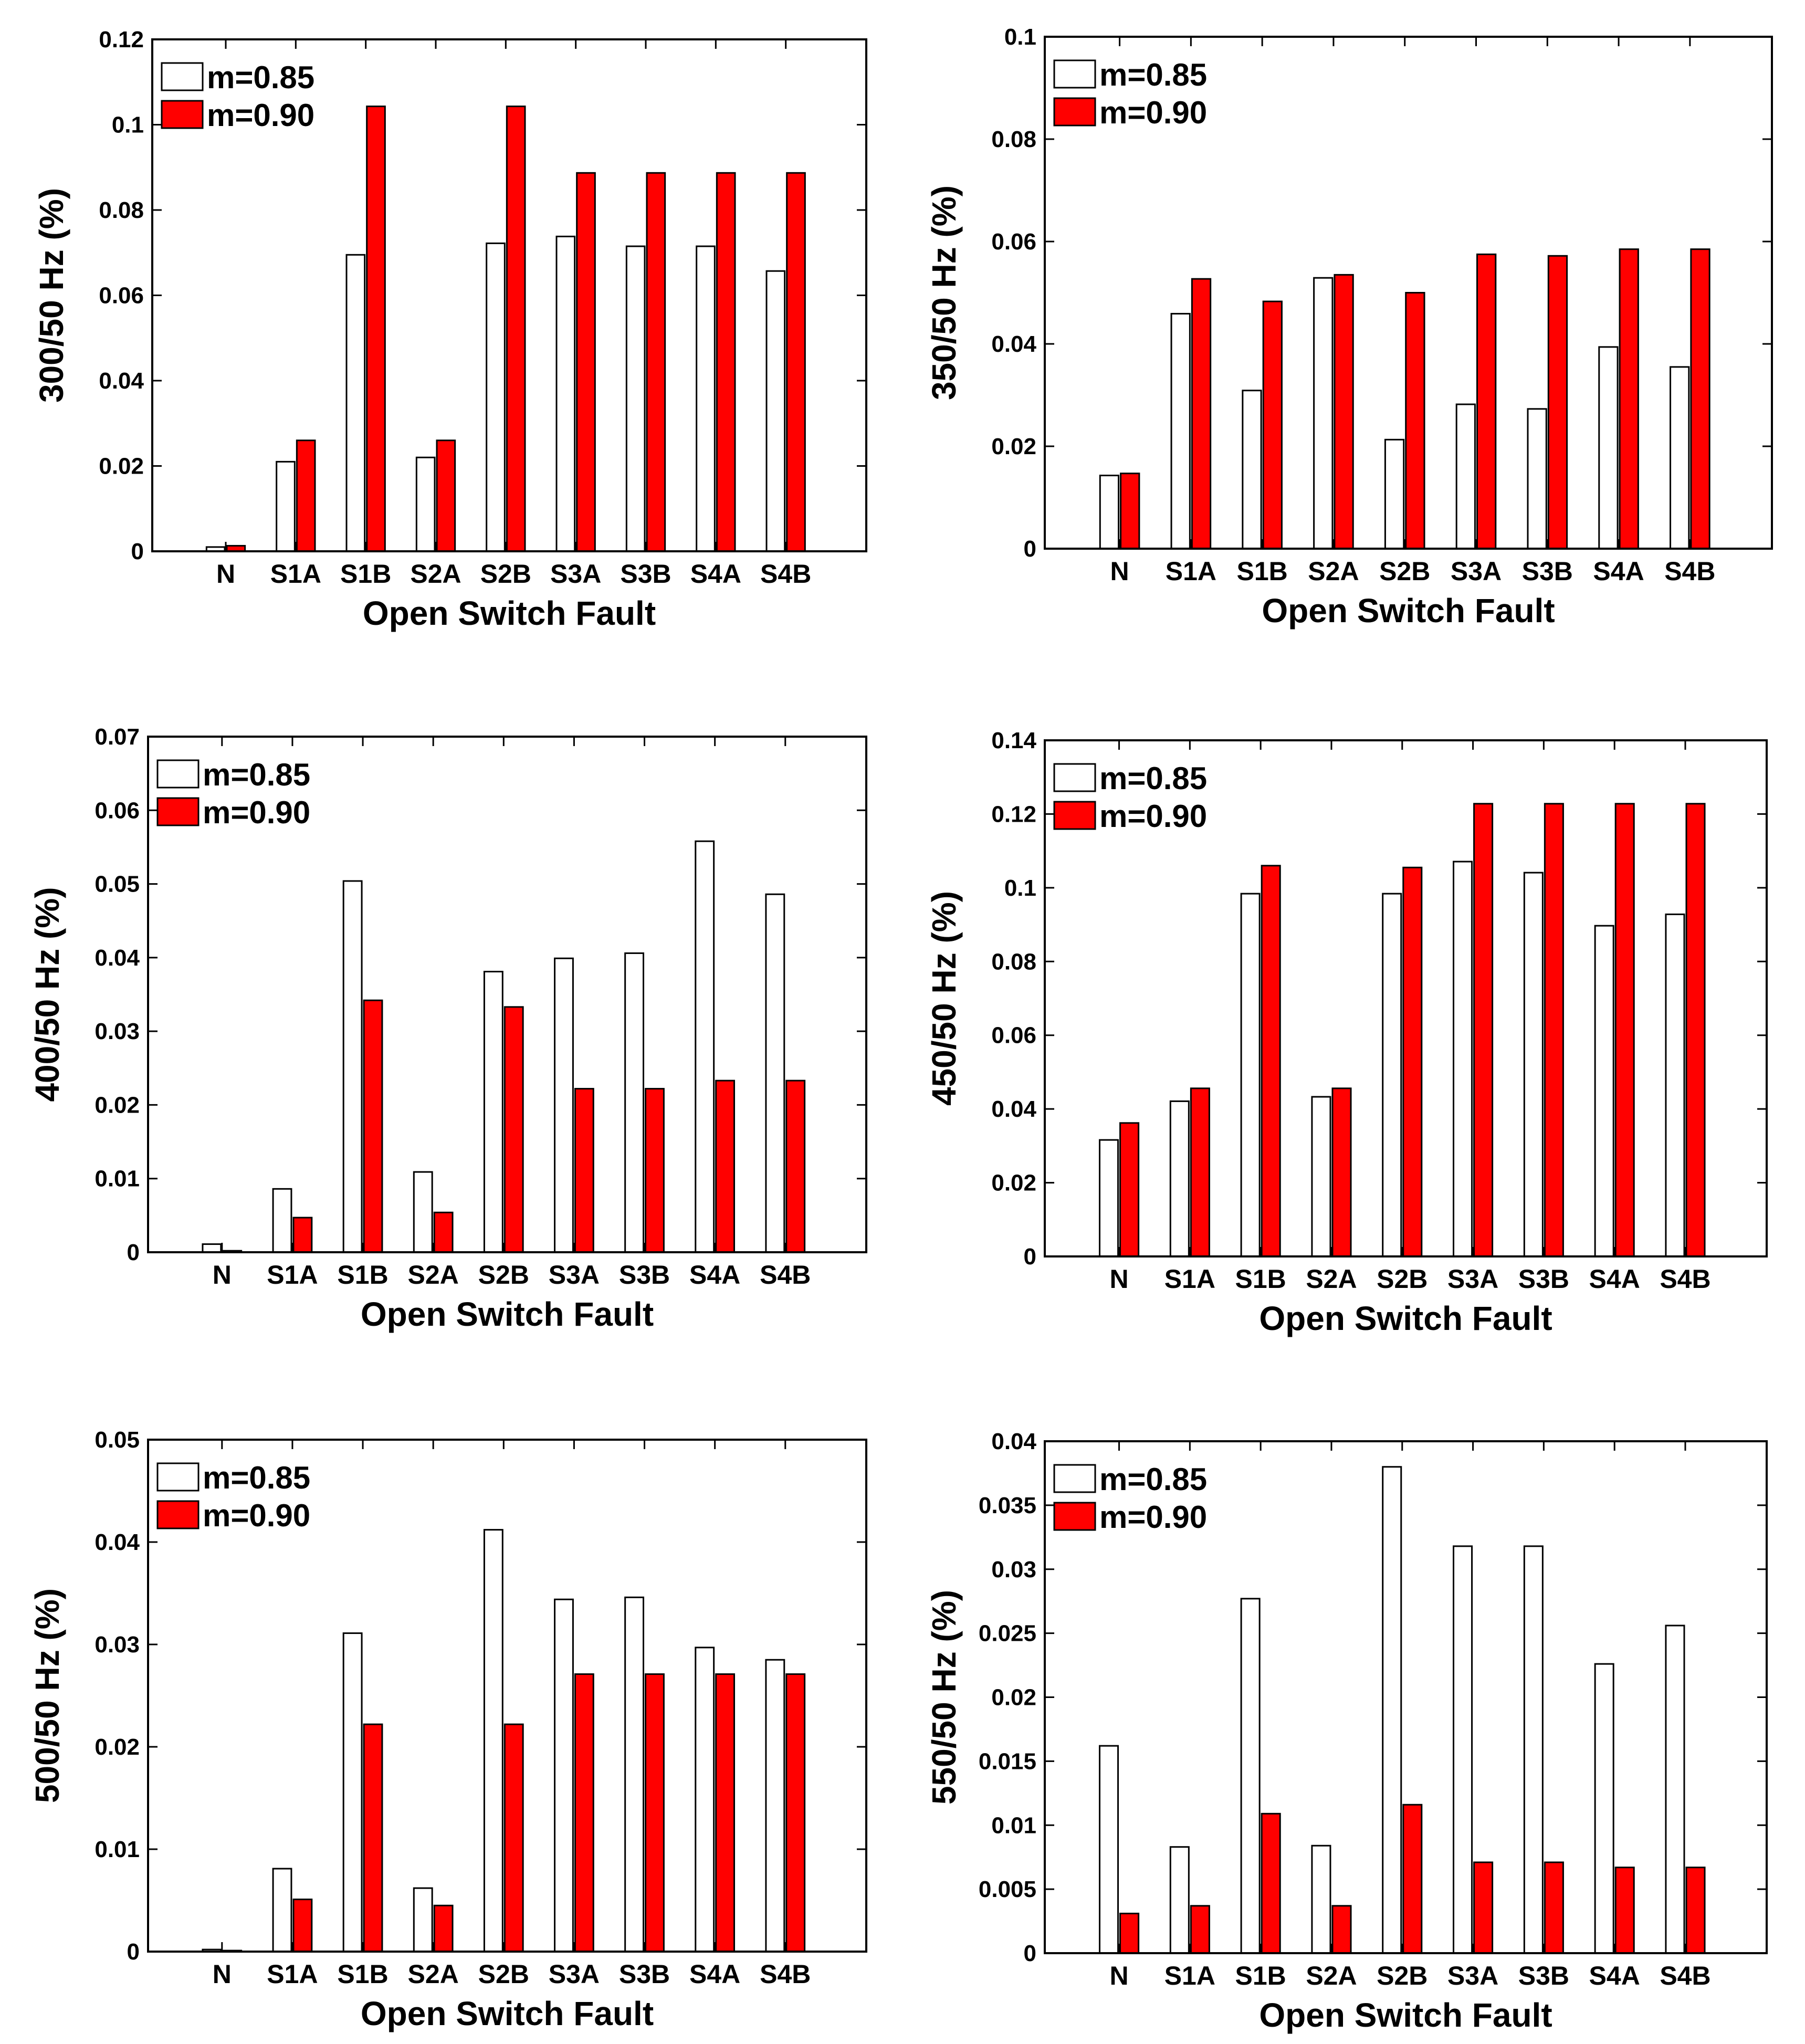 This screenshot has width=1805, height=2044. Describe the element at coordinates (121, 296) in the screenshot. I see `y-tick-label: 0.06` at that location.